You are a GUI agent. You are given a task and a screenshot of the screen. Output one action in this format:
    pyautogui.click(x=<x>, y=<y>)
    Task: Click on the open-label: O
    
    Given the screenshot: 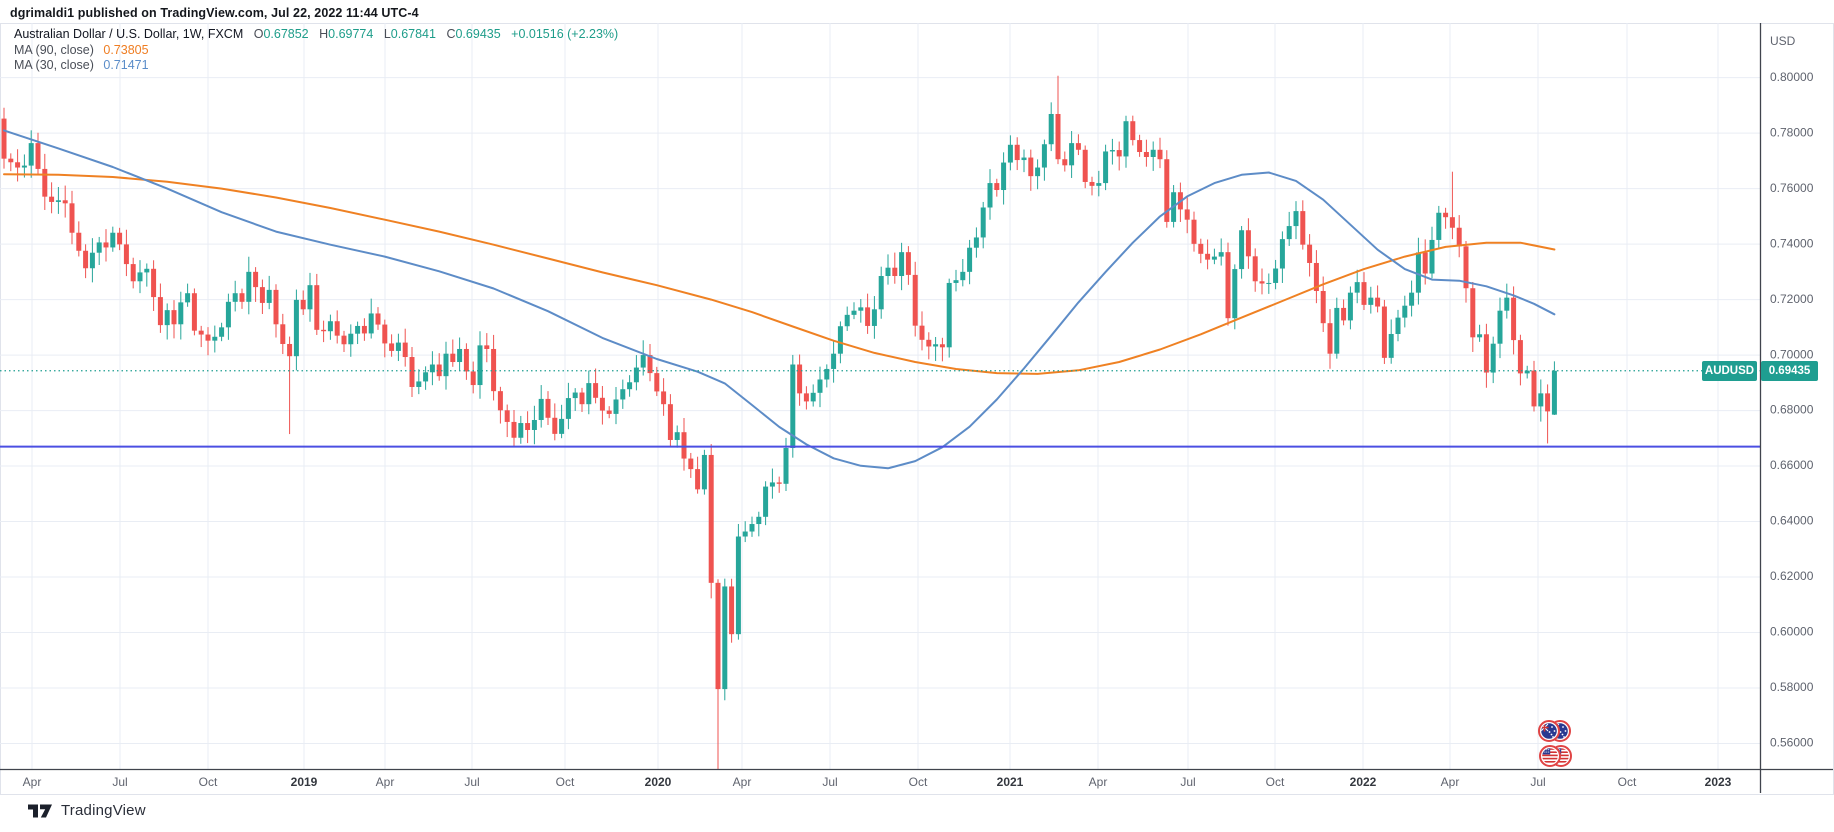 What is the action you would take?
    pyautogui.click(x=258, y=34)
    